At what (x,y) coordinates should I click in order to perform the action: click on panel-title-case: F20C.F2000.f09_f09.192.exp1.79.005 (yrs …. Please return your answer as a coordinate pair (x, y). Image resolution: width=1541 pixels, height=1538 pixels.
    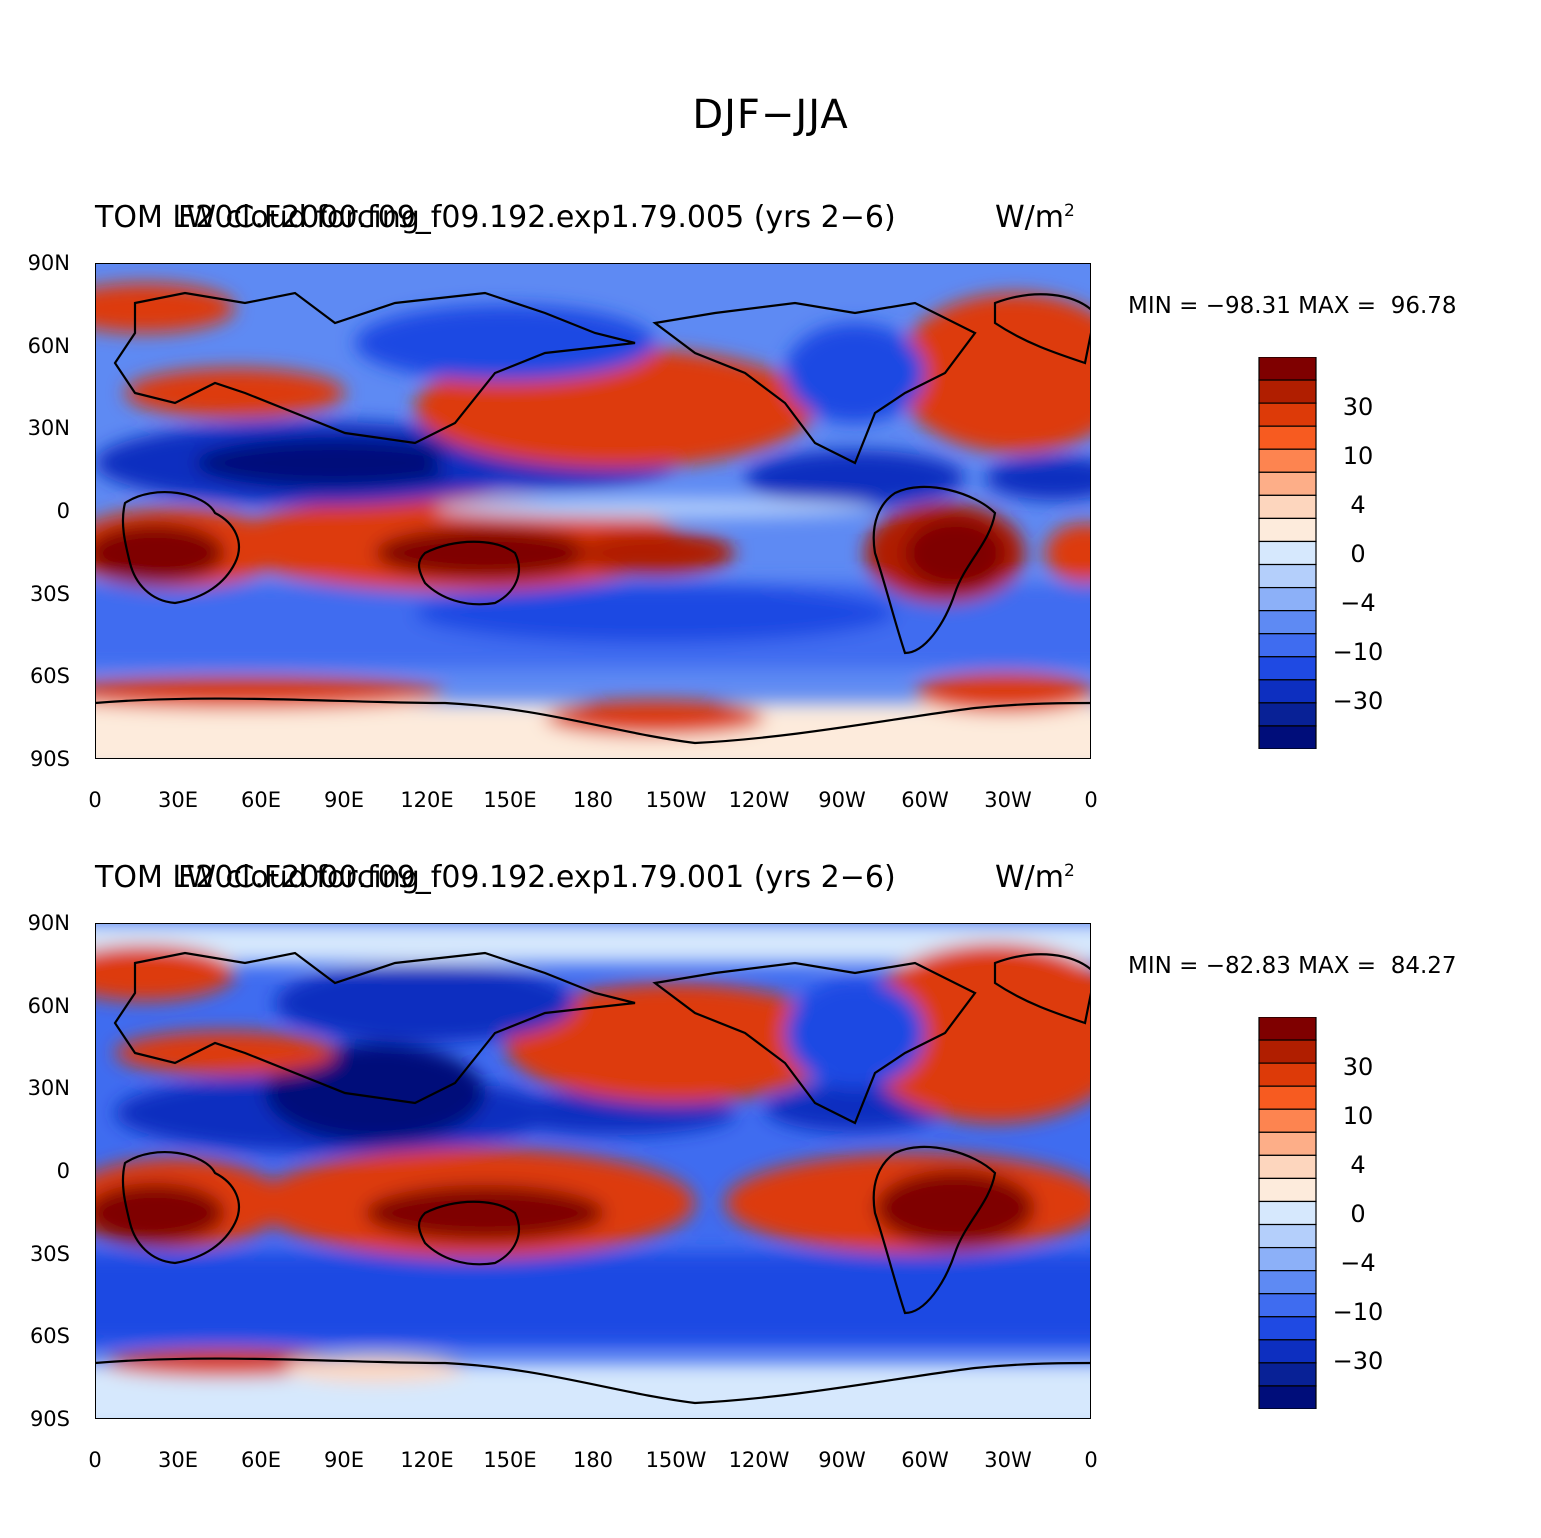
    Looking at the image, I should click on (537, 217).